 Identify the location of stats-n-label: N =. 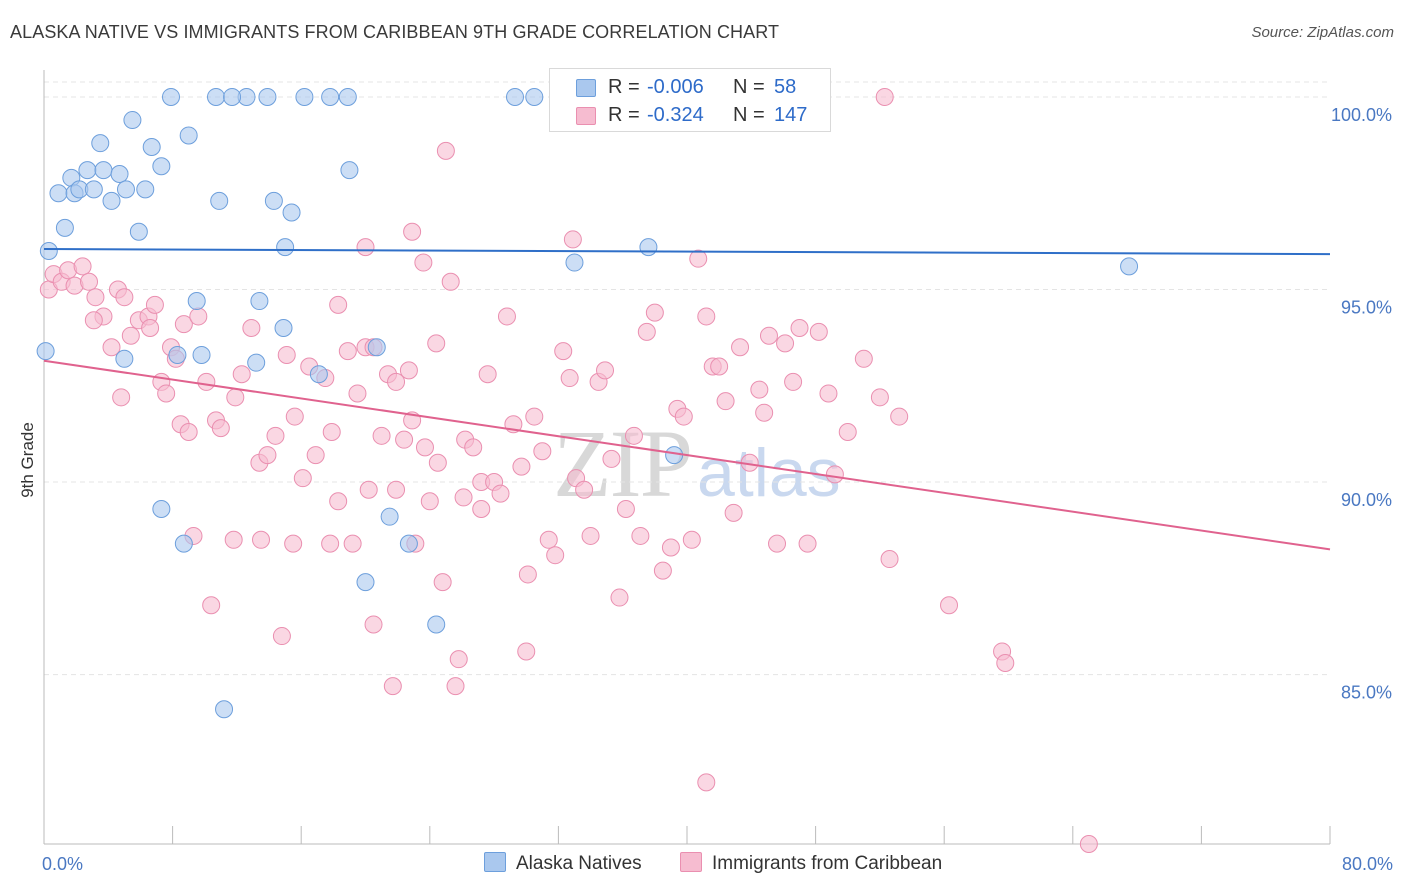
(749, 115).